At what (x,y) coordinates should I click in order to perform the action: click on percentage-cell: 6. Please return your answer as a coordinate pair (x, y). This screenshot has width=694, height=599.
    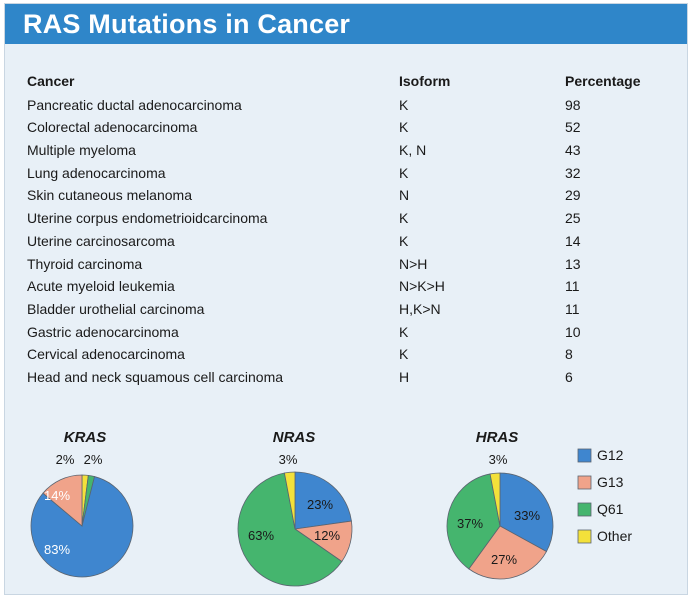
    Looking at the image, I should click on (569, 376).